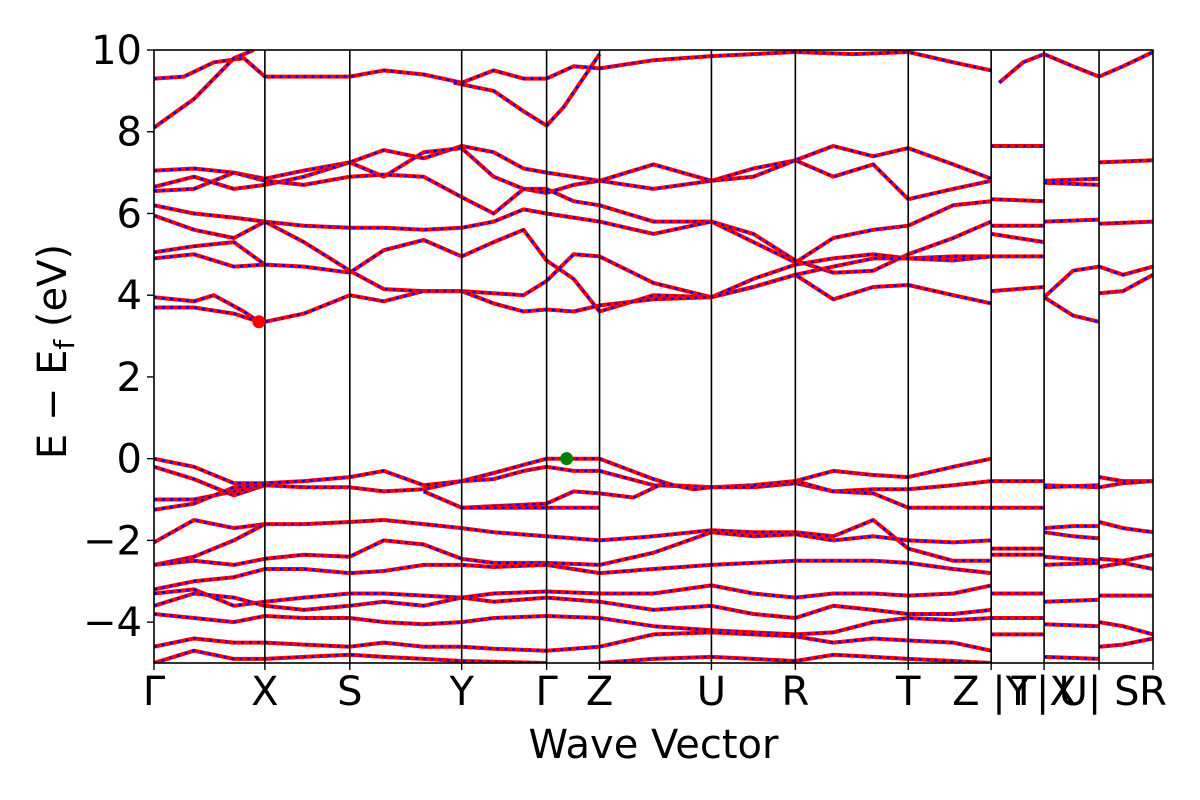 The height and width of the screenshot is (800, 1200). Describe the element at coordinates (118, 337) in the screenshot. I see `y-axis-ticks: 10 8 6 4 2 0 −2 −4` at that location.